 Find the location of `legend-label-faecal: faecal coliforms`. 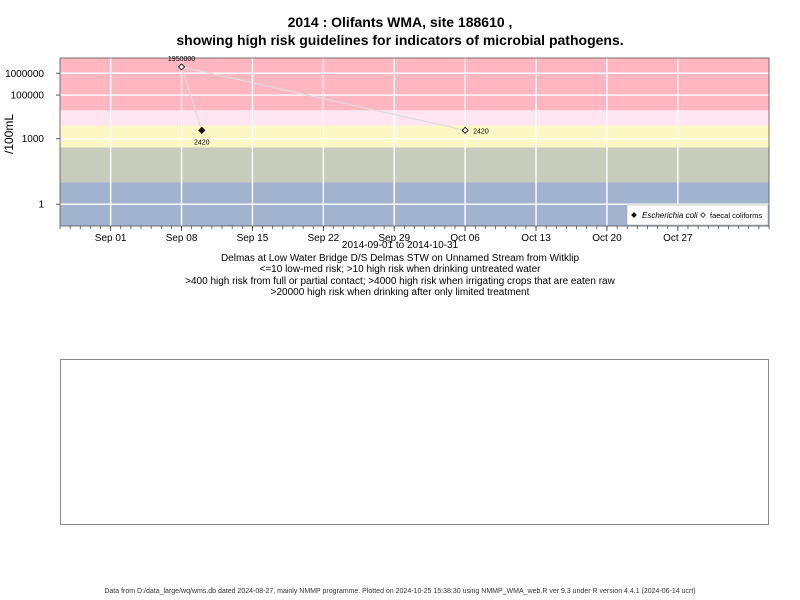

legend-label-faecal: faecal coliforms is located at coordinates (736, 215).